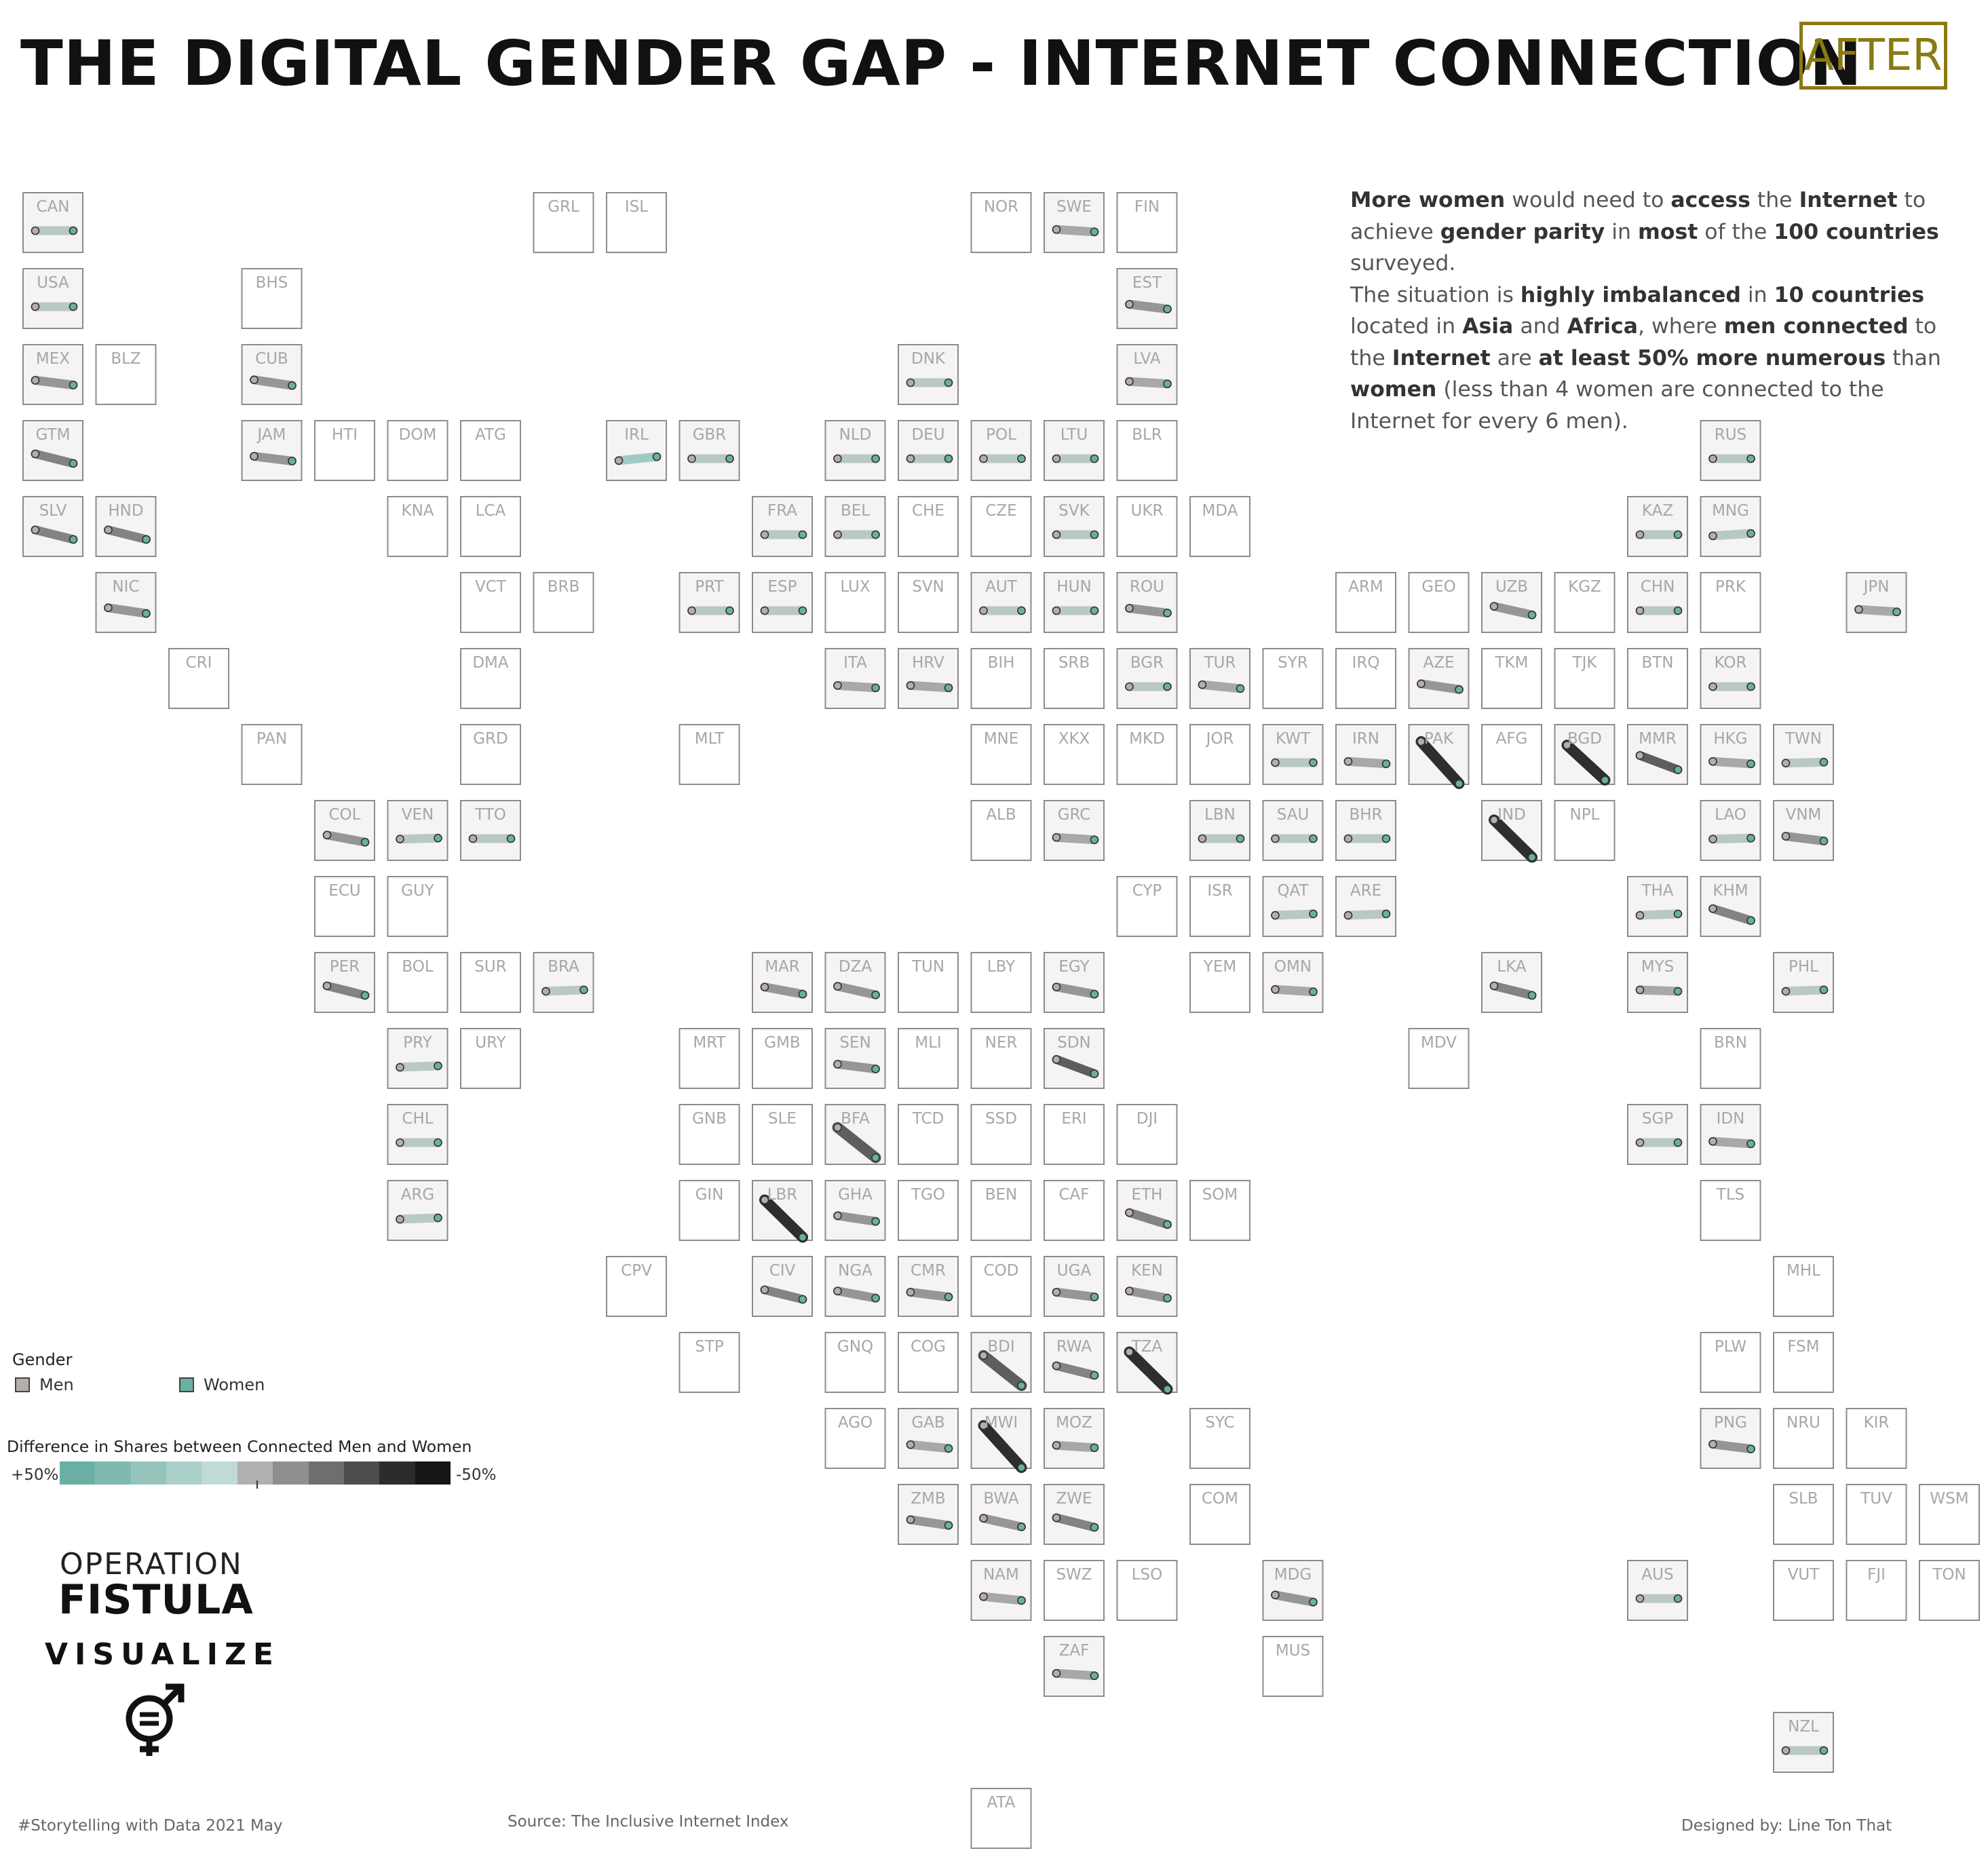  I want to click on country-tile-blr: BLR, so click(1147, 450).